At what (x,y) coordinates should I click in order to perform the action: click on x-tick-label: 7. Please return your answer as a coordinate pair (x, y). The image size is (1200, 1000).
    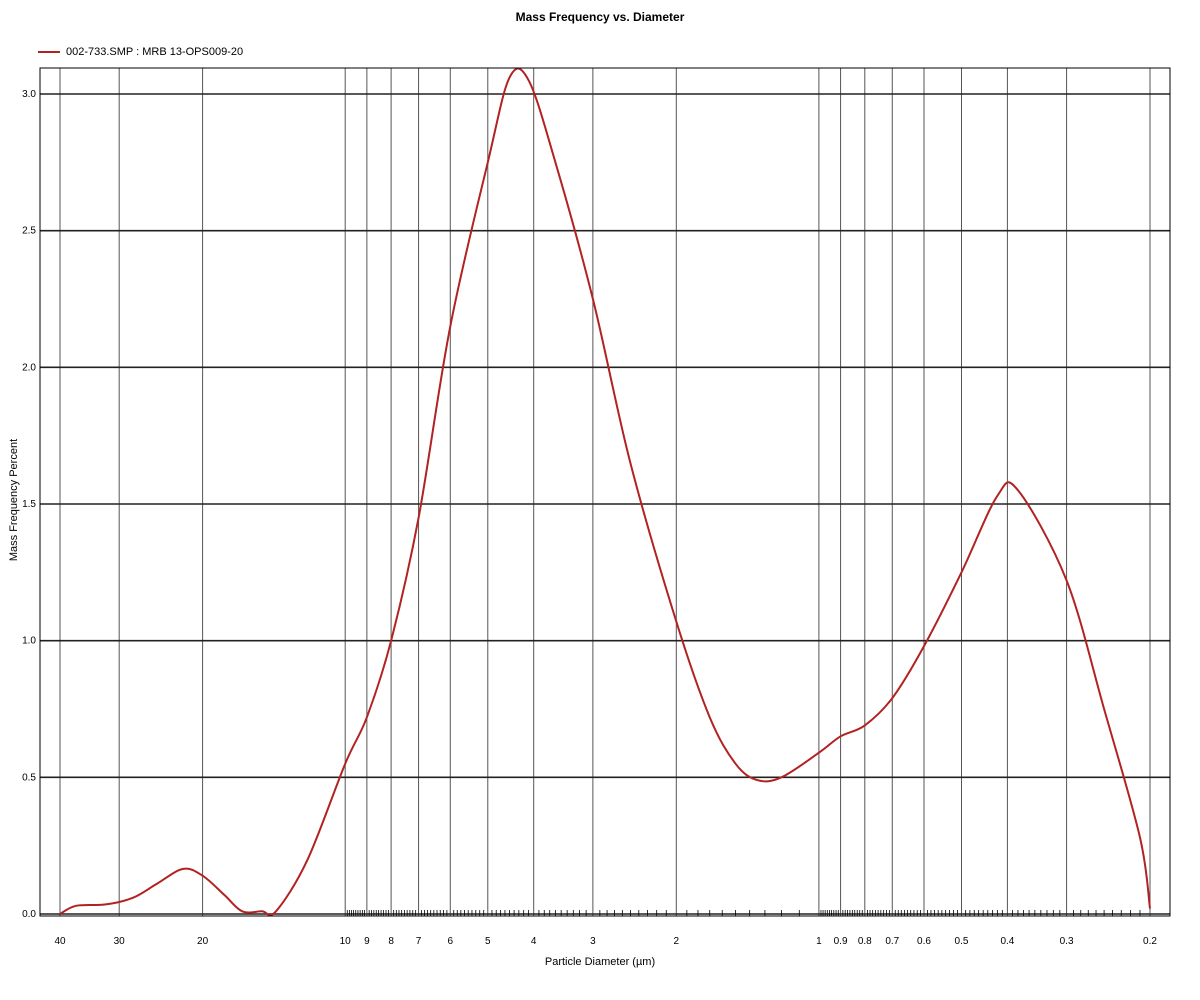
    Looking at the image, I should click on (419, 941).